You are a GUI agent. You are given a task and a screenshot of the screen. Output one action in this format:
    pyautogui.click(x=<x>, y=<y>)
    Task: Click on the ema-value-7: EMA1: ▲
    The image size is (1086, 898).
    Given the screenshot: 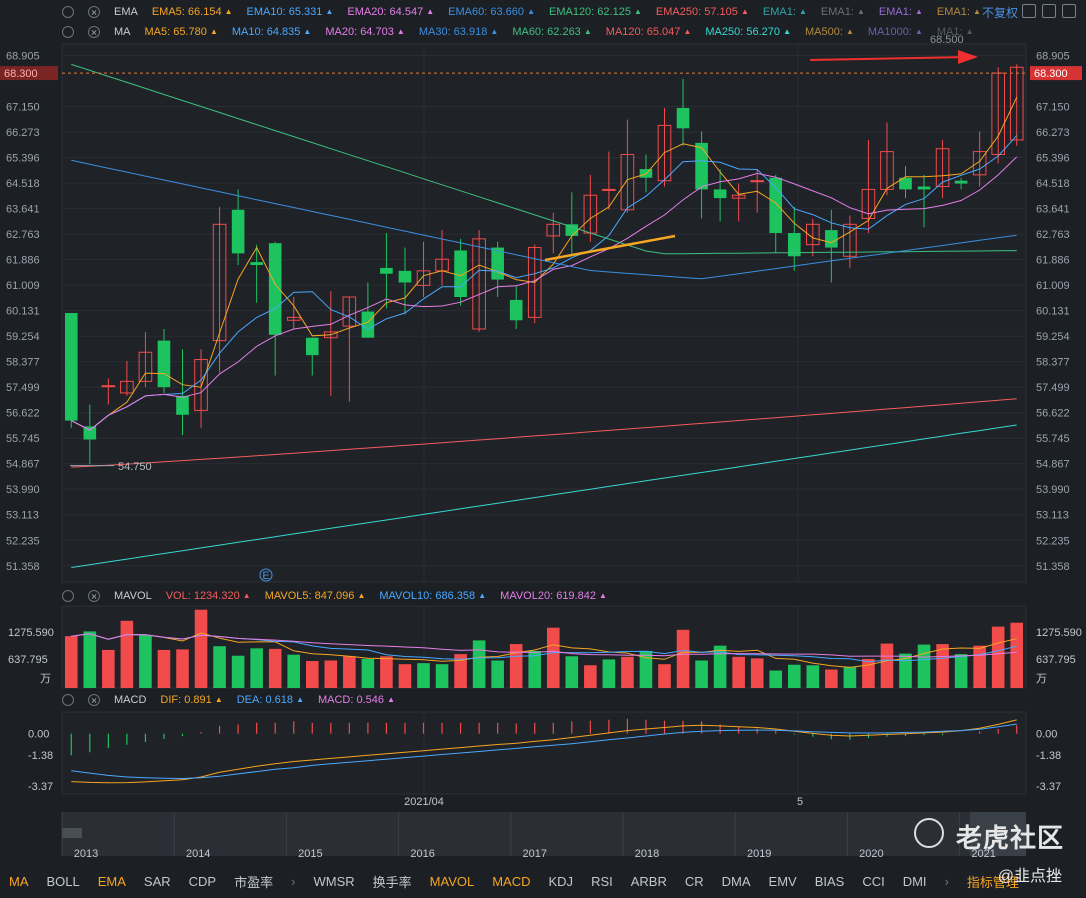 What is the action you would take?
    pyautogui.click(x=842, y=12)
    